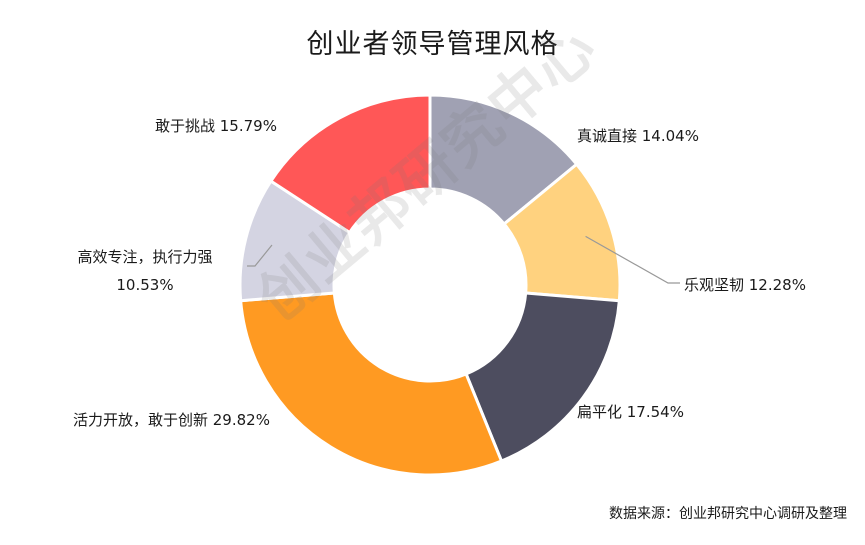 The width and height of the screenshot is (865, 545). I want to click on slice-label-6: 敢于挑战 15.79%, so click(216, 126).